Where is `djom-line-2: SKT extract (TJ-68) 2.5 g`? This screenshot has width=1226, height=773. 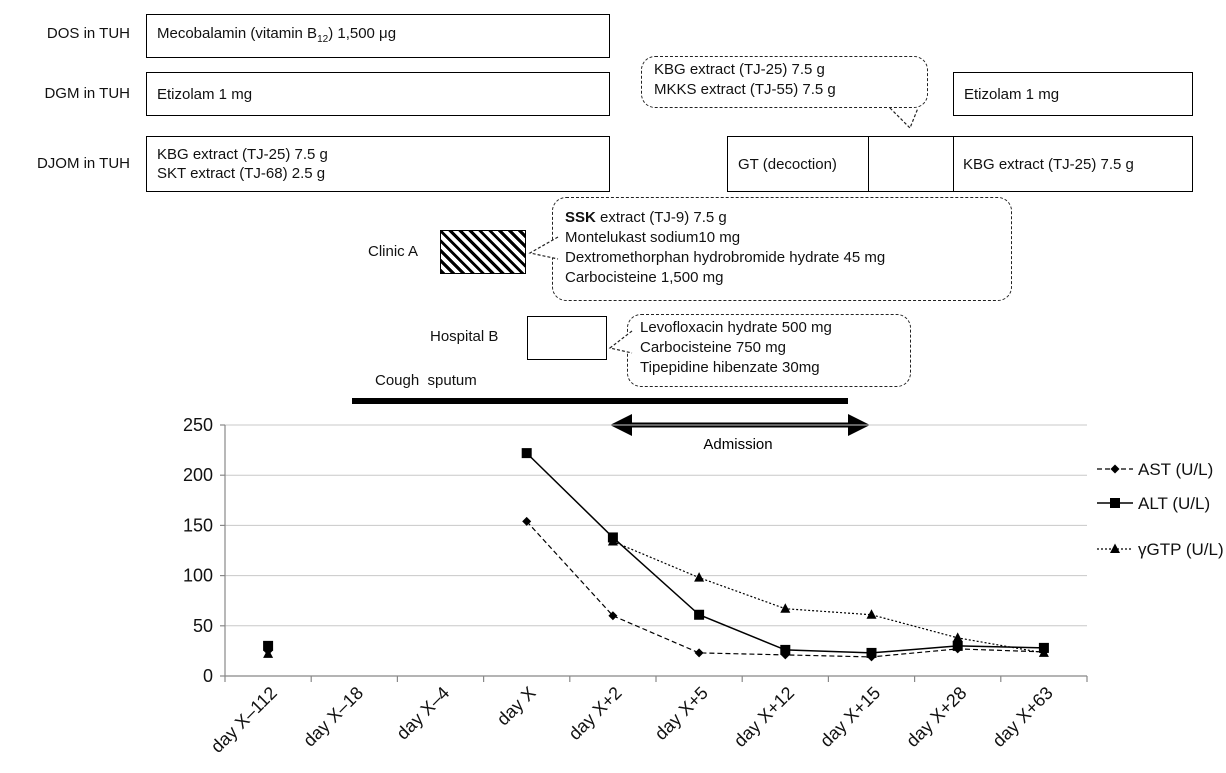 djom-line-2: SKT extract (TJ-68) 2.5 g is located at coordinates (241, 173).